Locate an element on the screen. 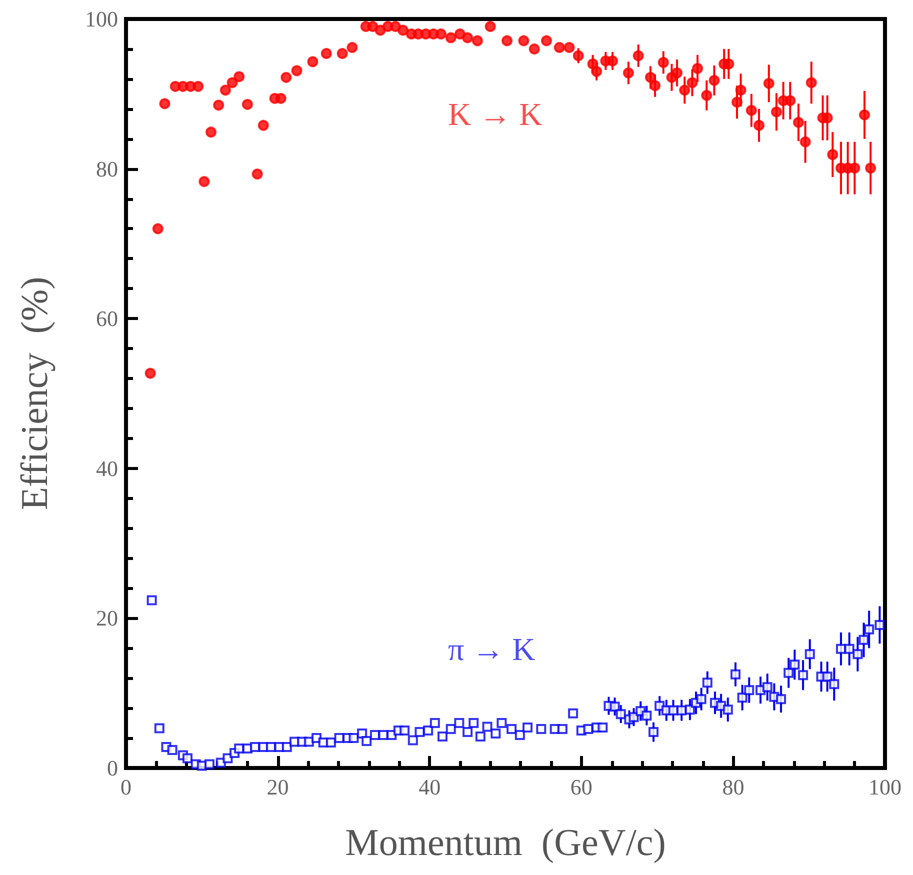 Image resolution: width=913 pixels, height=875 pixels. y-tick-label: 80 is located at coordinates (107, 169).